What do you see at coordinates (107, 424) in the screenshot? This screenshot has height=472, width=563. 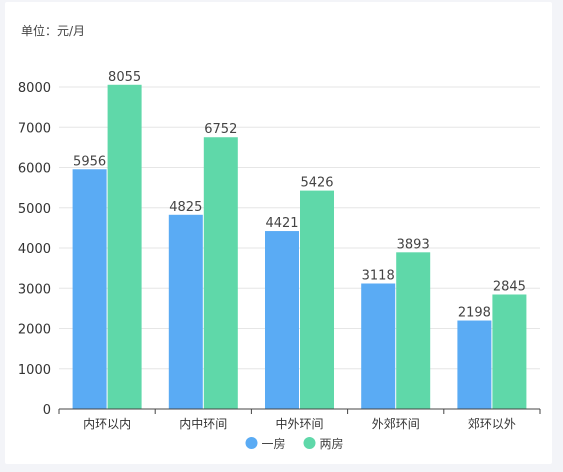 I see `x-category-label: 内环以内` at bounding box center [107, 424].